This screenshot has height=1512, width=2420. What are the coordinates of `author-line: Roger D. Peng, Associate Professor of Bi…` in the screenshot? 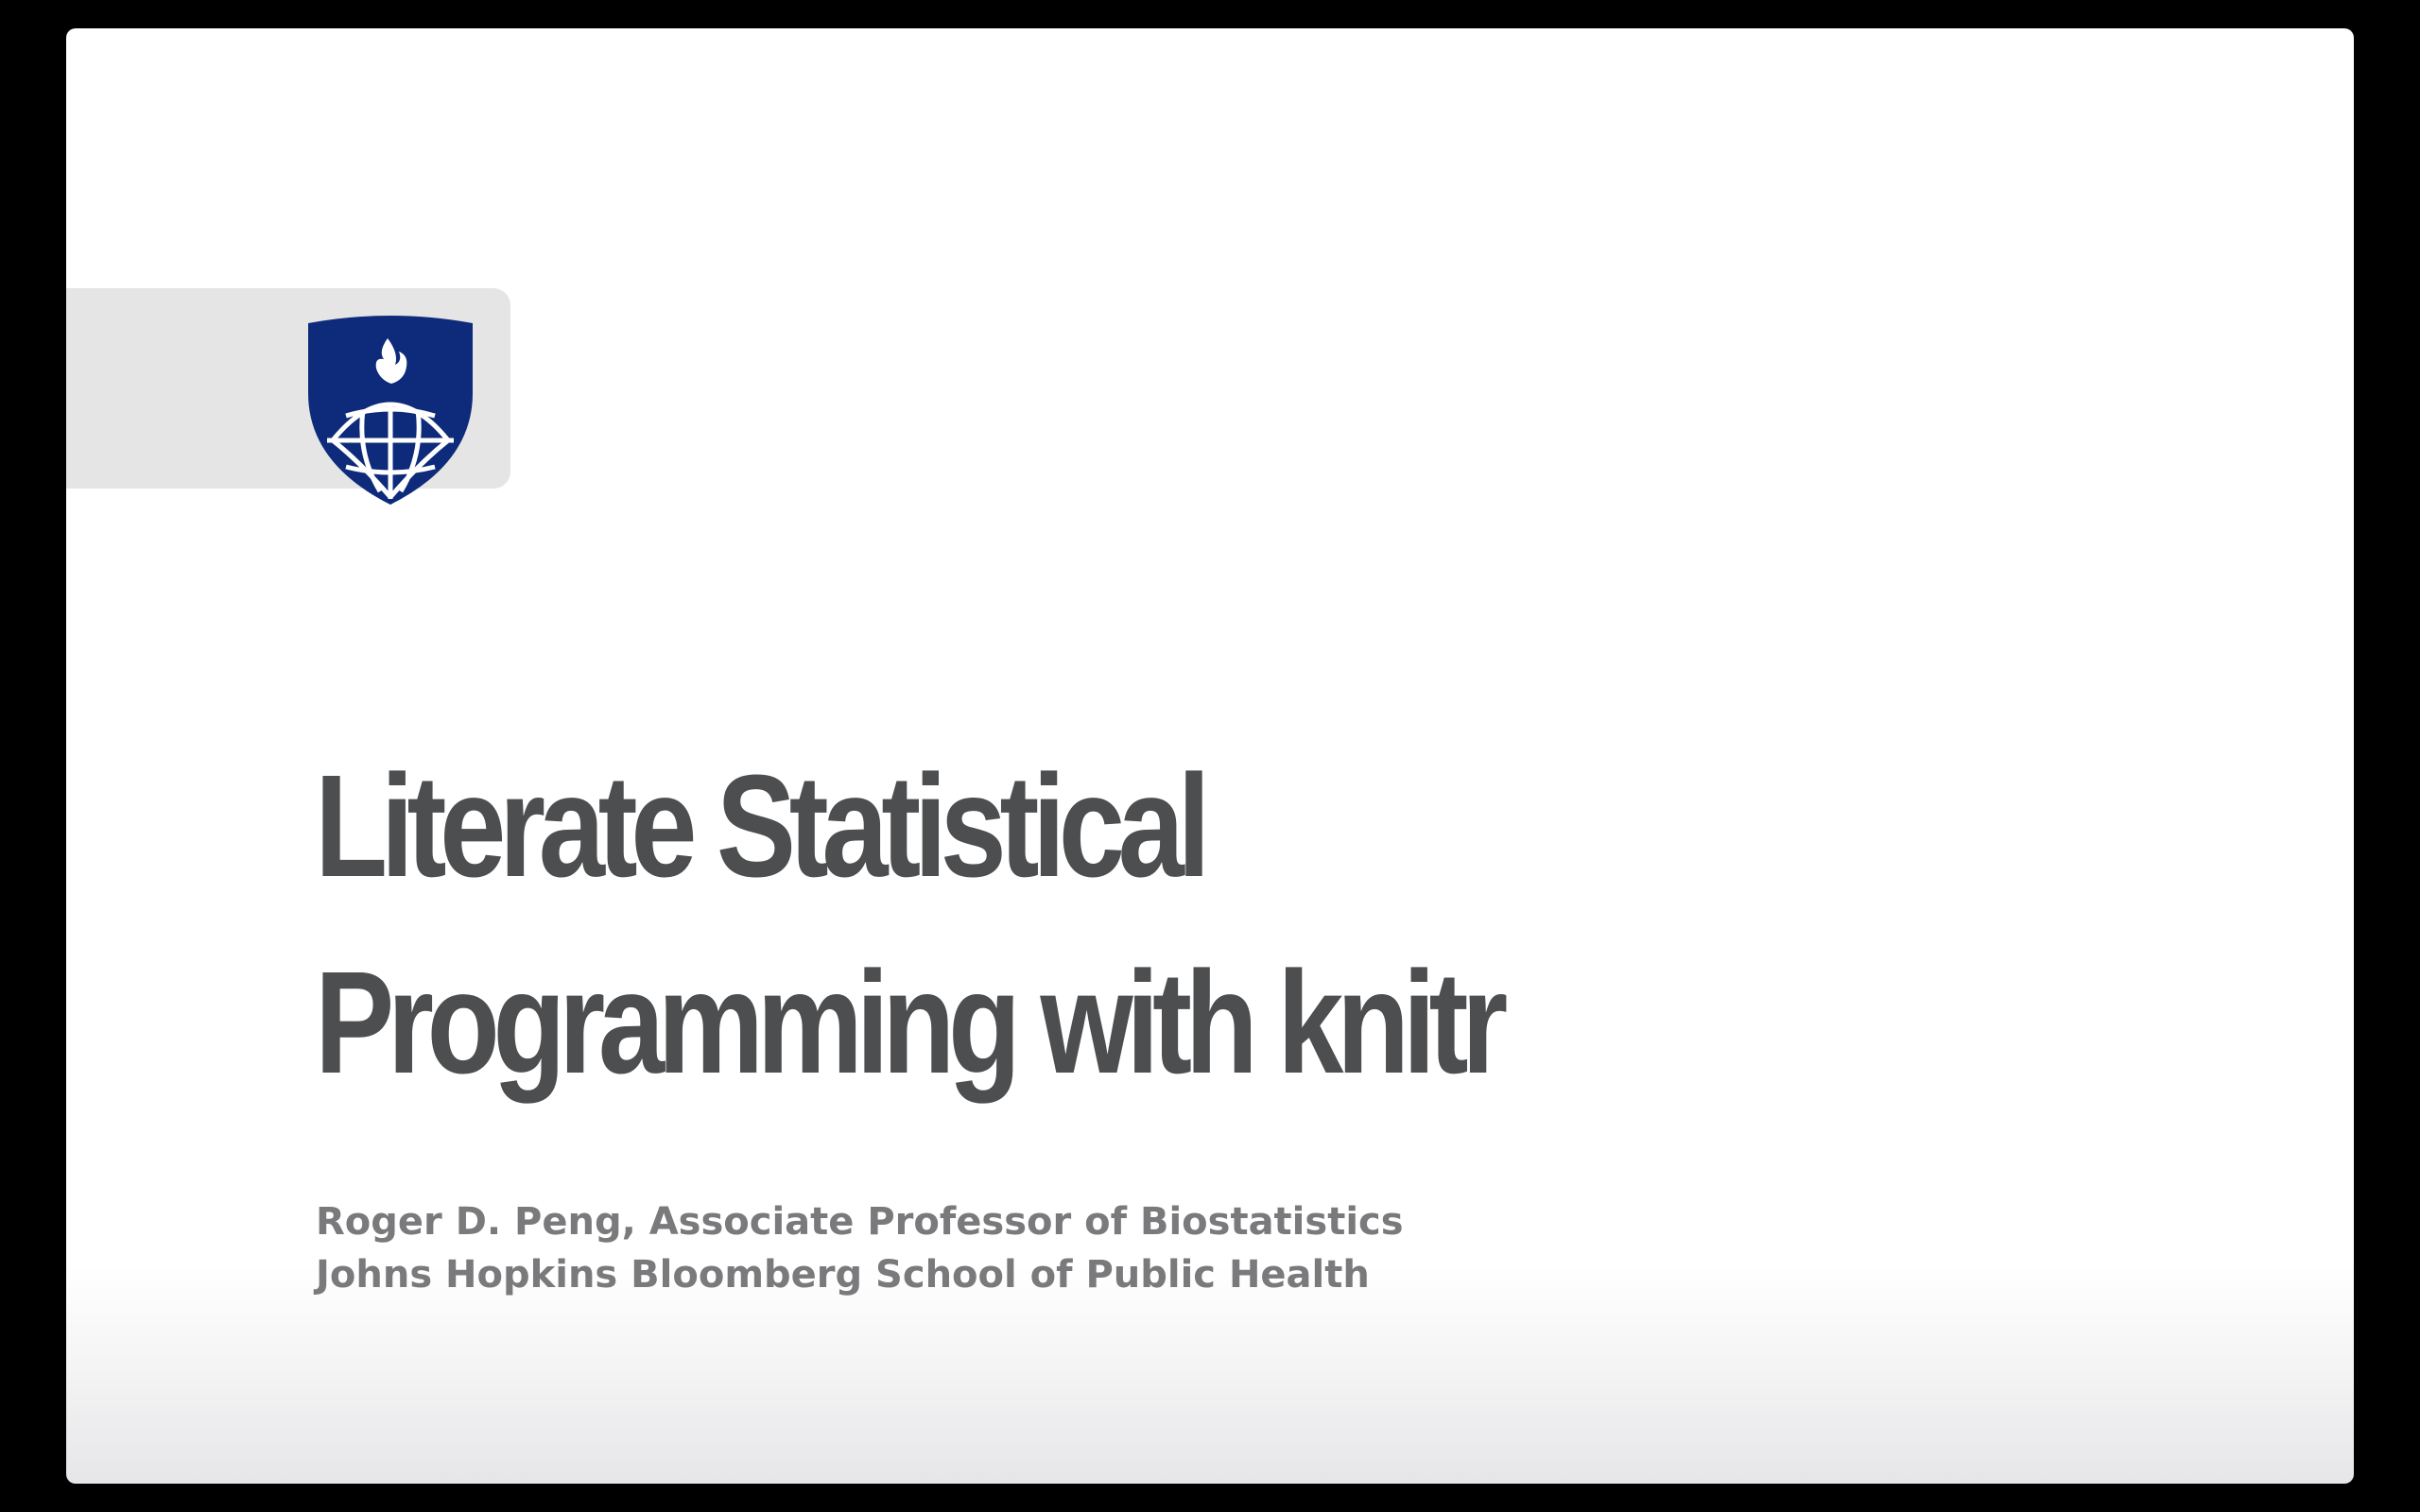 It's located at (860, 1222).